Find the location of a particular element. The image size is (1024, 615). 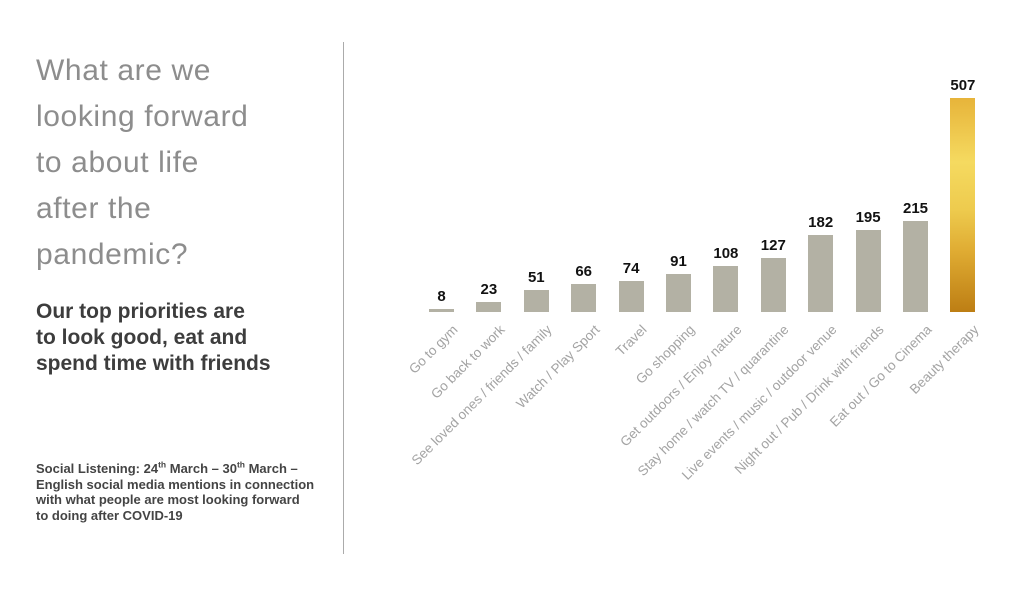

bar-stay-home-watch-tv-quarantine is located at coordinates (773, 285).